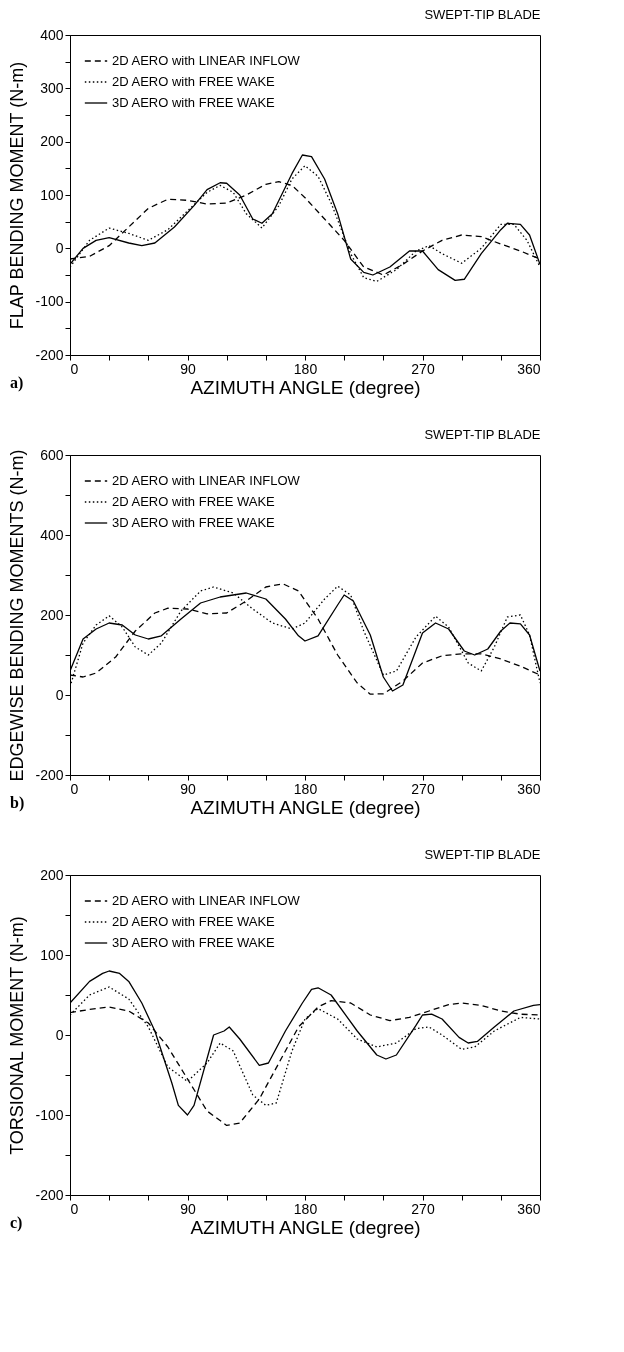  I want to click on text: c), so click(16, 1223).